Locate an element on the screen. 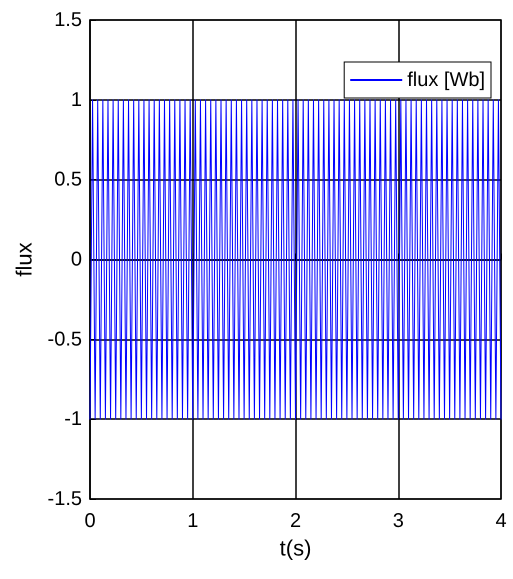 This screenshot has height=579, width=513. y-axis-title: flux is located at coordinates (24, 259).